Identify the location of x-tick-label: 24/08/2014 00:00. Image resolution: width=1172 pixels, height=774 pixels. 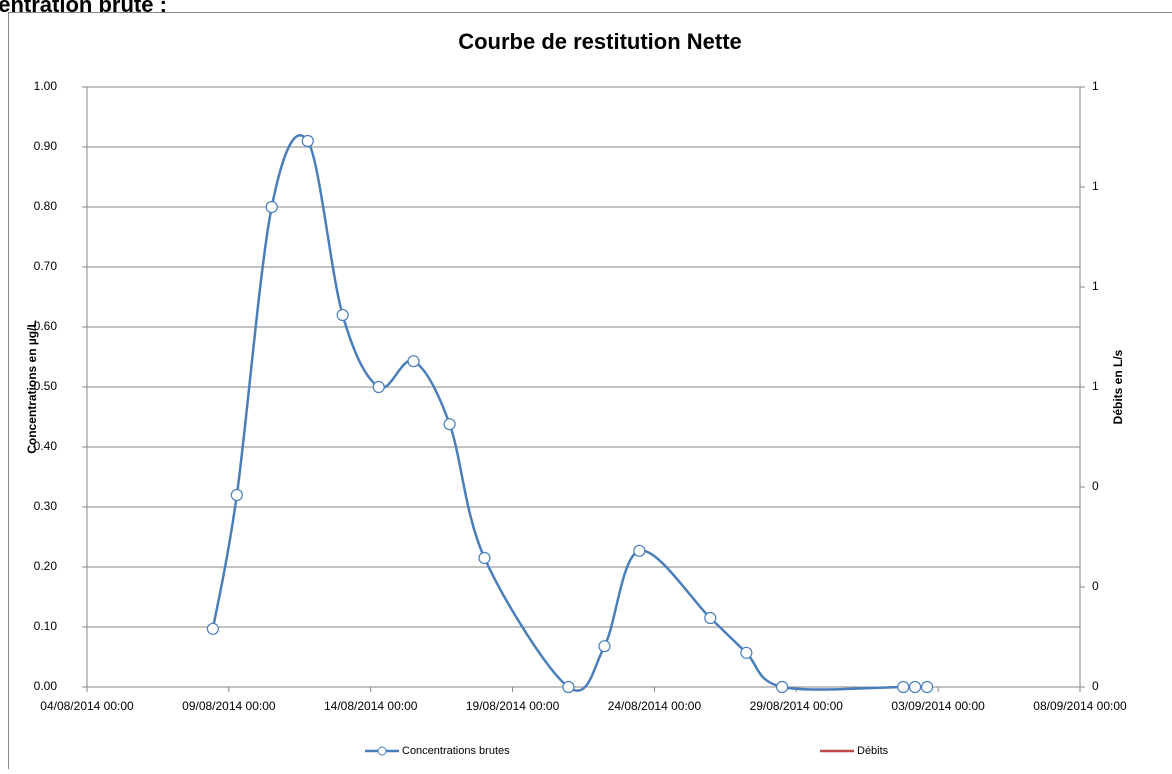
(655, 706).